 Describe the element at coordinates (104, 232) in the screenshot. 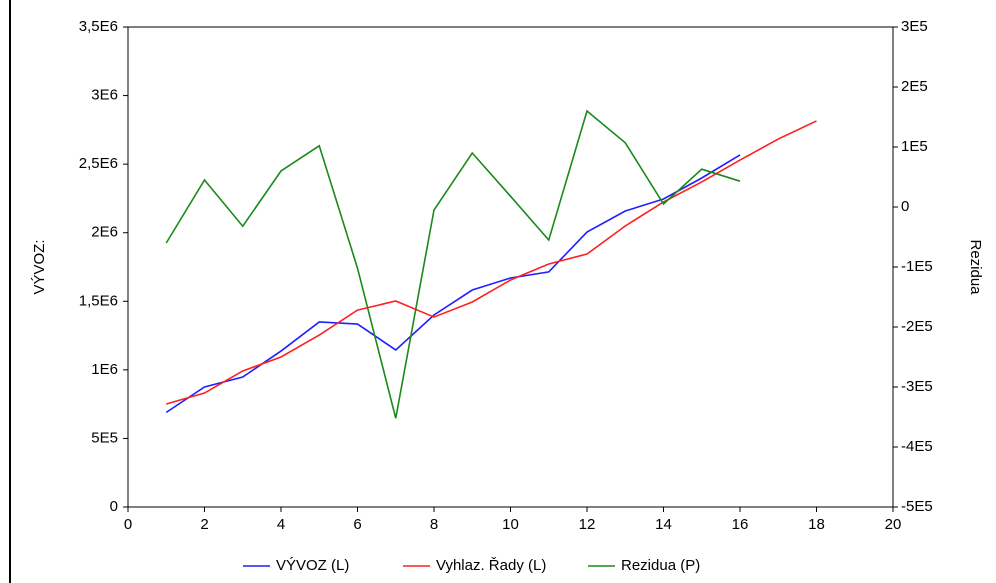

I see `y-tick-label: 2E6` at that location.